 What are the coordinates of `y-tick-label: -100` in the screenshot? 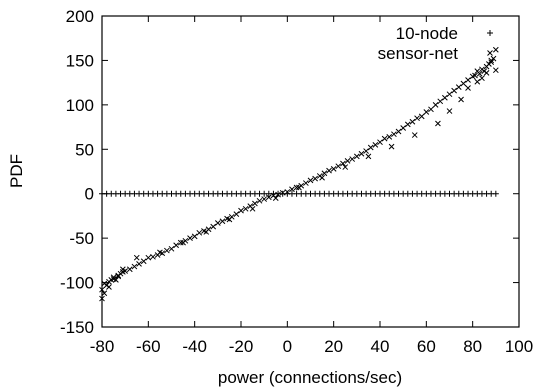 It's located at (77, 283).